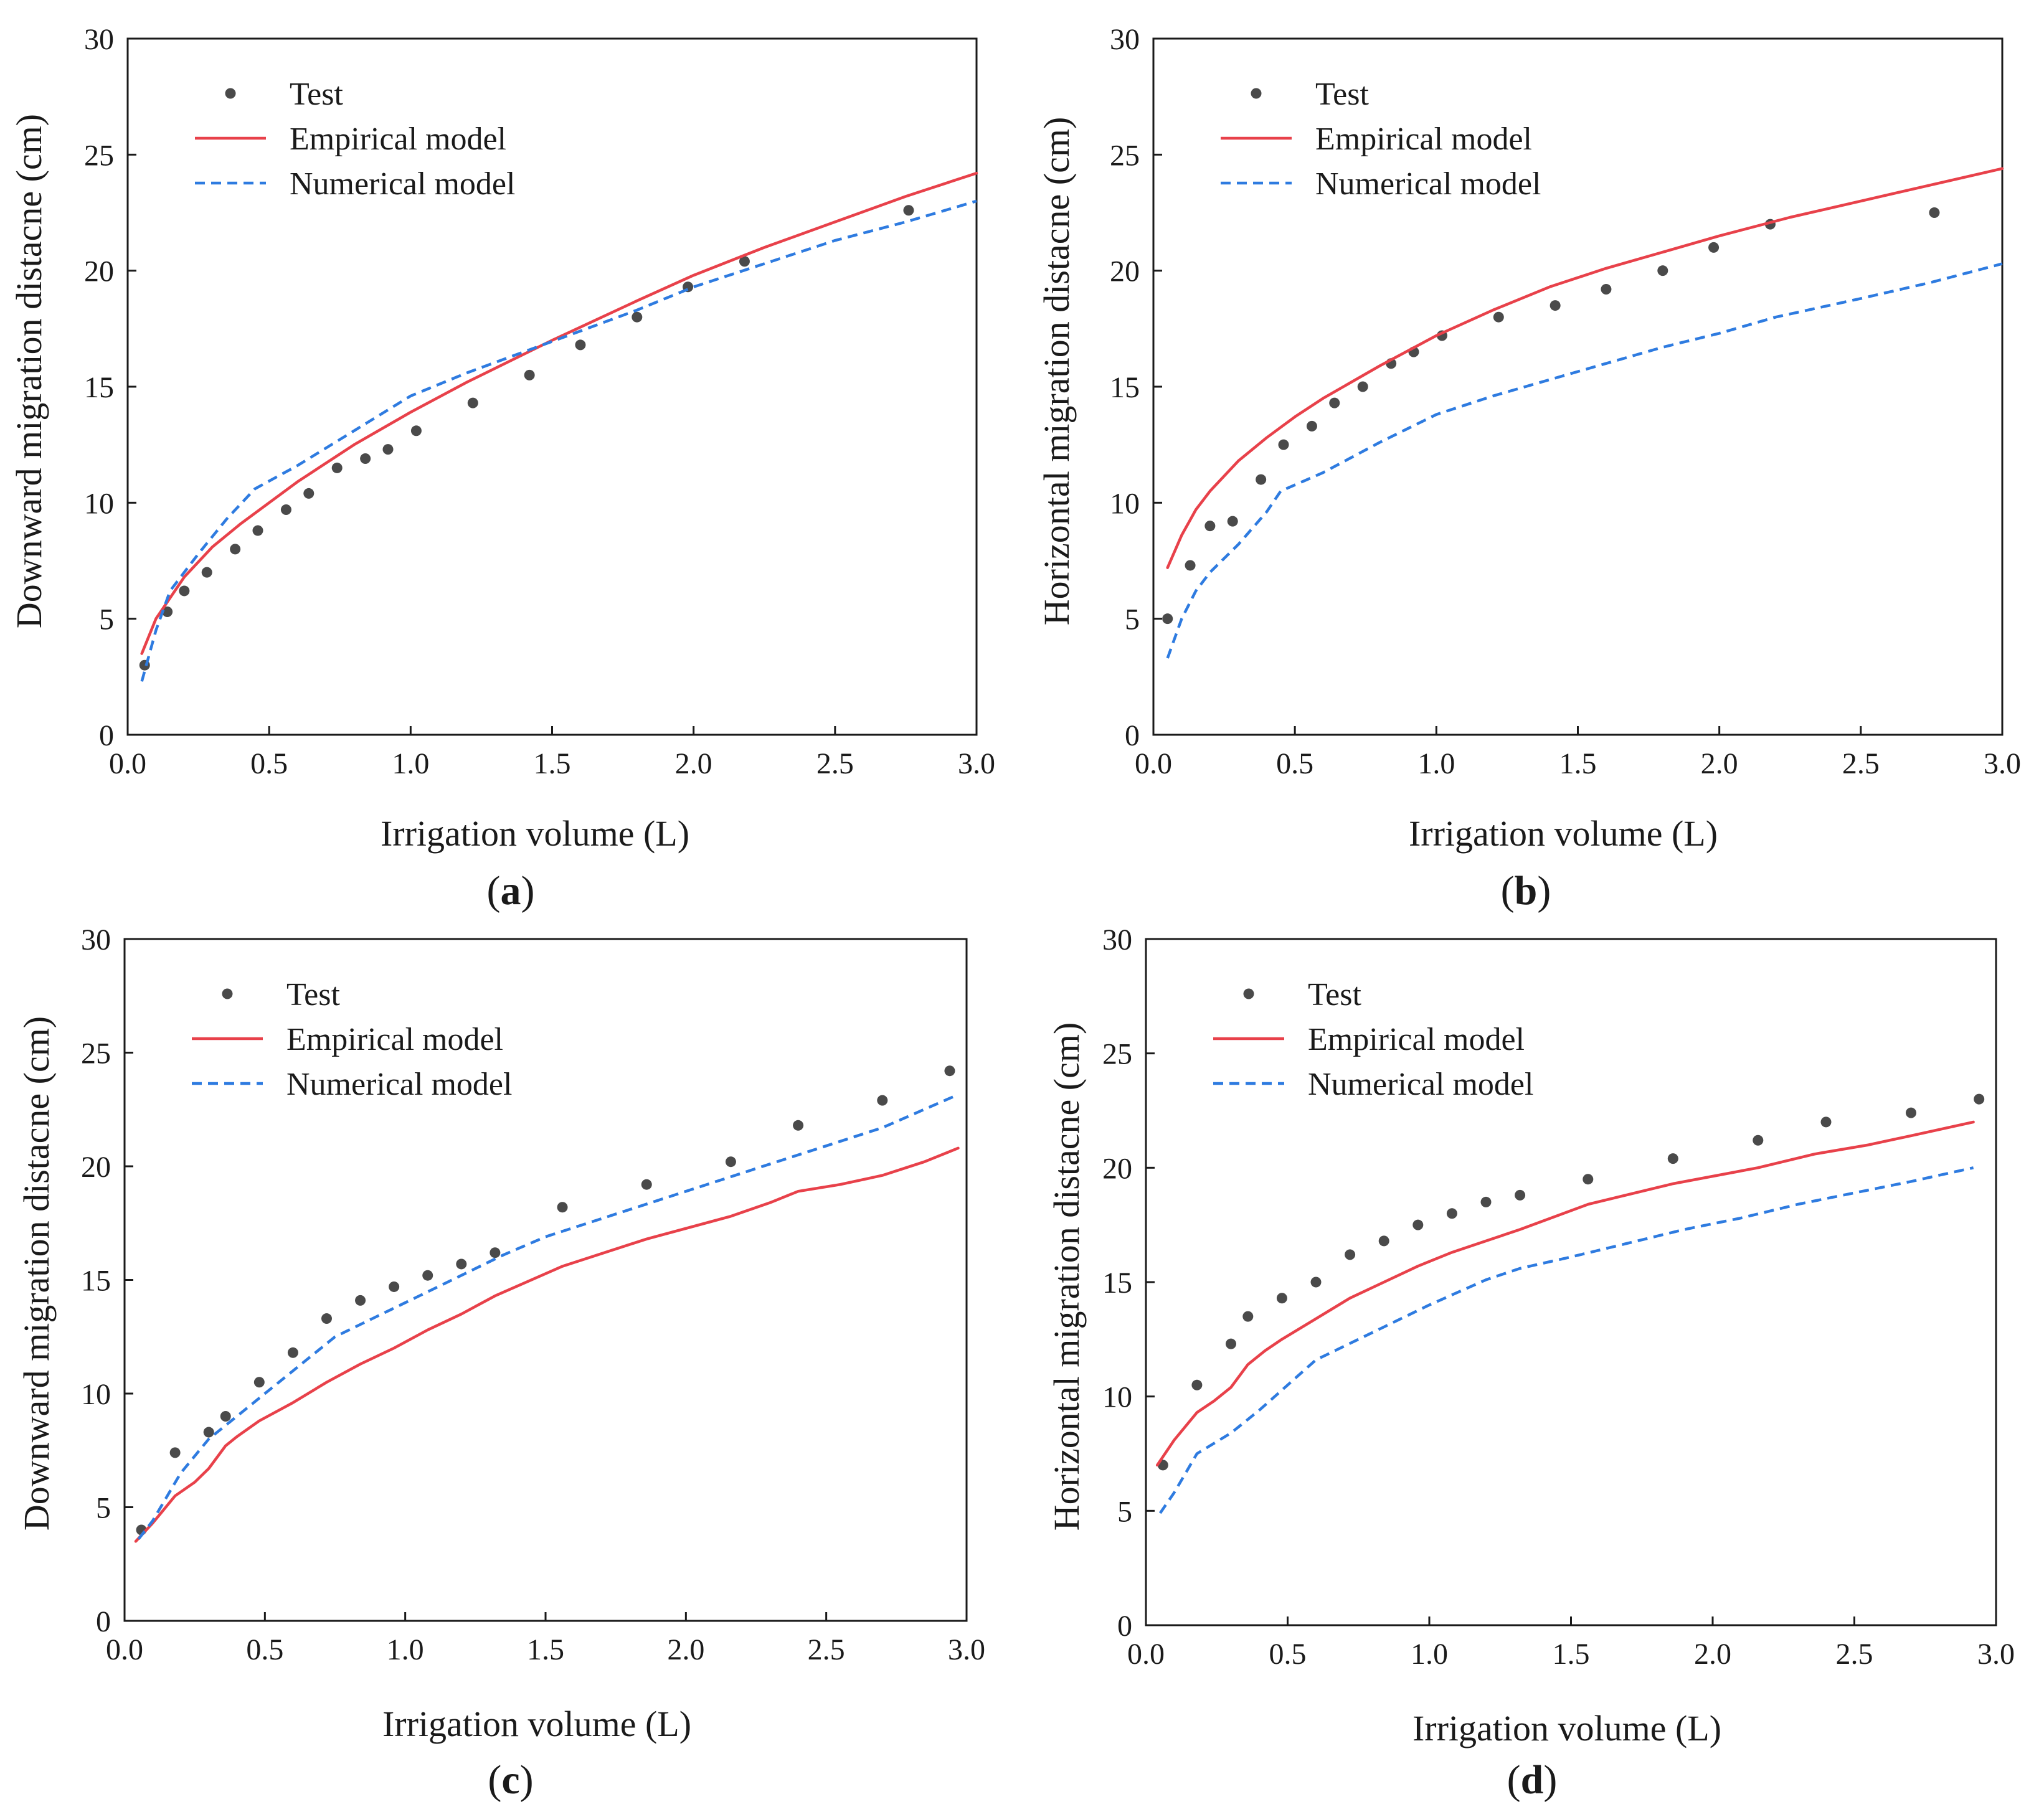 This screenshot has height=1817, width=2044. What do you see at coordinates (410, 763) in the screenshot?
I see `x-tick-label: 1.0` at bounding box center [410, 763].